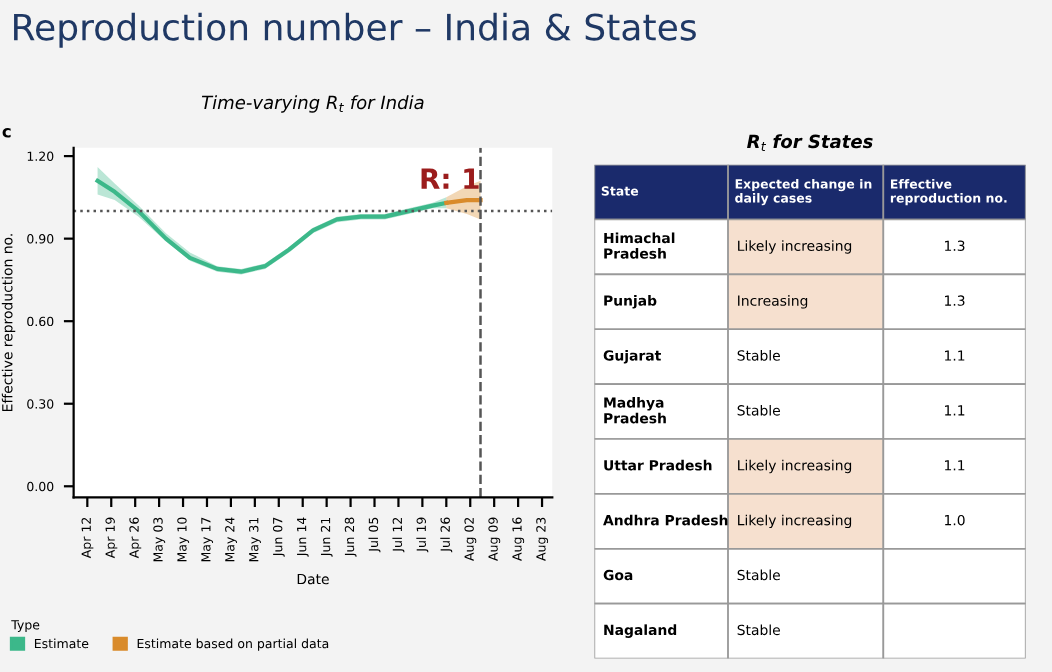 The width and height of the screenshot is (1052, 672). Describe the element at coordinates (355, 30) in the screenshot. I see `chart-title: Reproduction number – India & States` at that location.